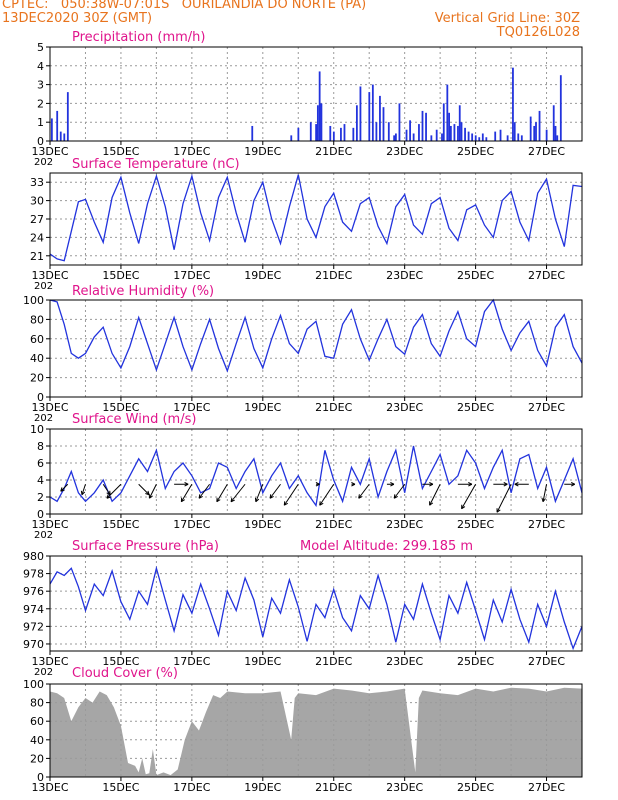  What do you see at coordinates (404, 275) in the screenshot?
I see `panel2-xtick-label: 23DEC` at bounding box center [404, 275].